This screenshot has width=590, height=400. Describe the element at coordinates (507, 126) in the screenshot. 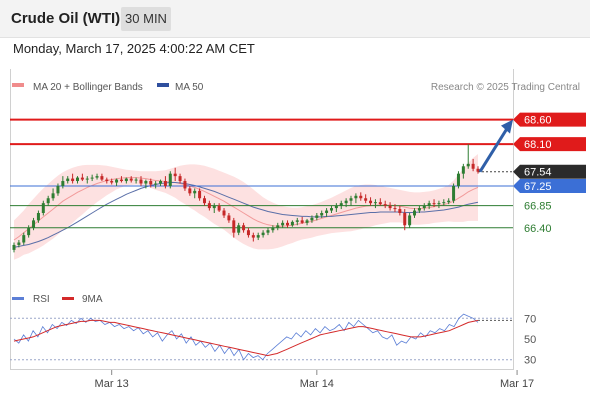

I see `target-arrow-head` at that location.